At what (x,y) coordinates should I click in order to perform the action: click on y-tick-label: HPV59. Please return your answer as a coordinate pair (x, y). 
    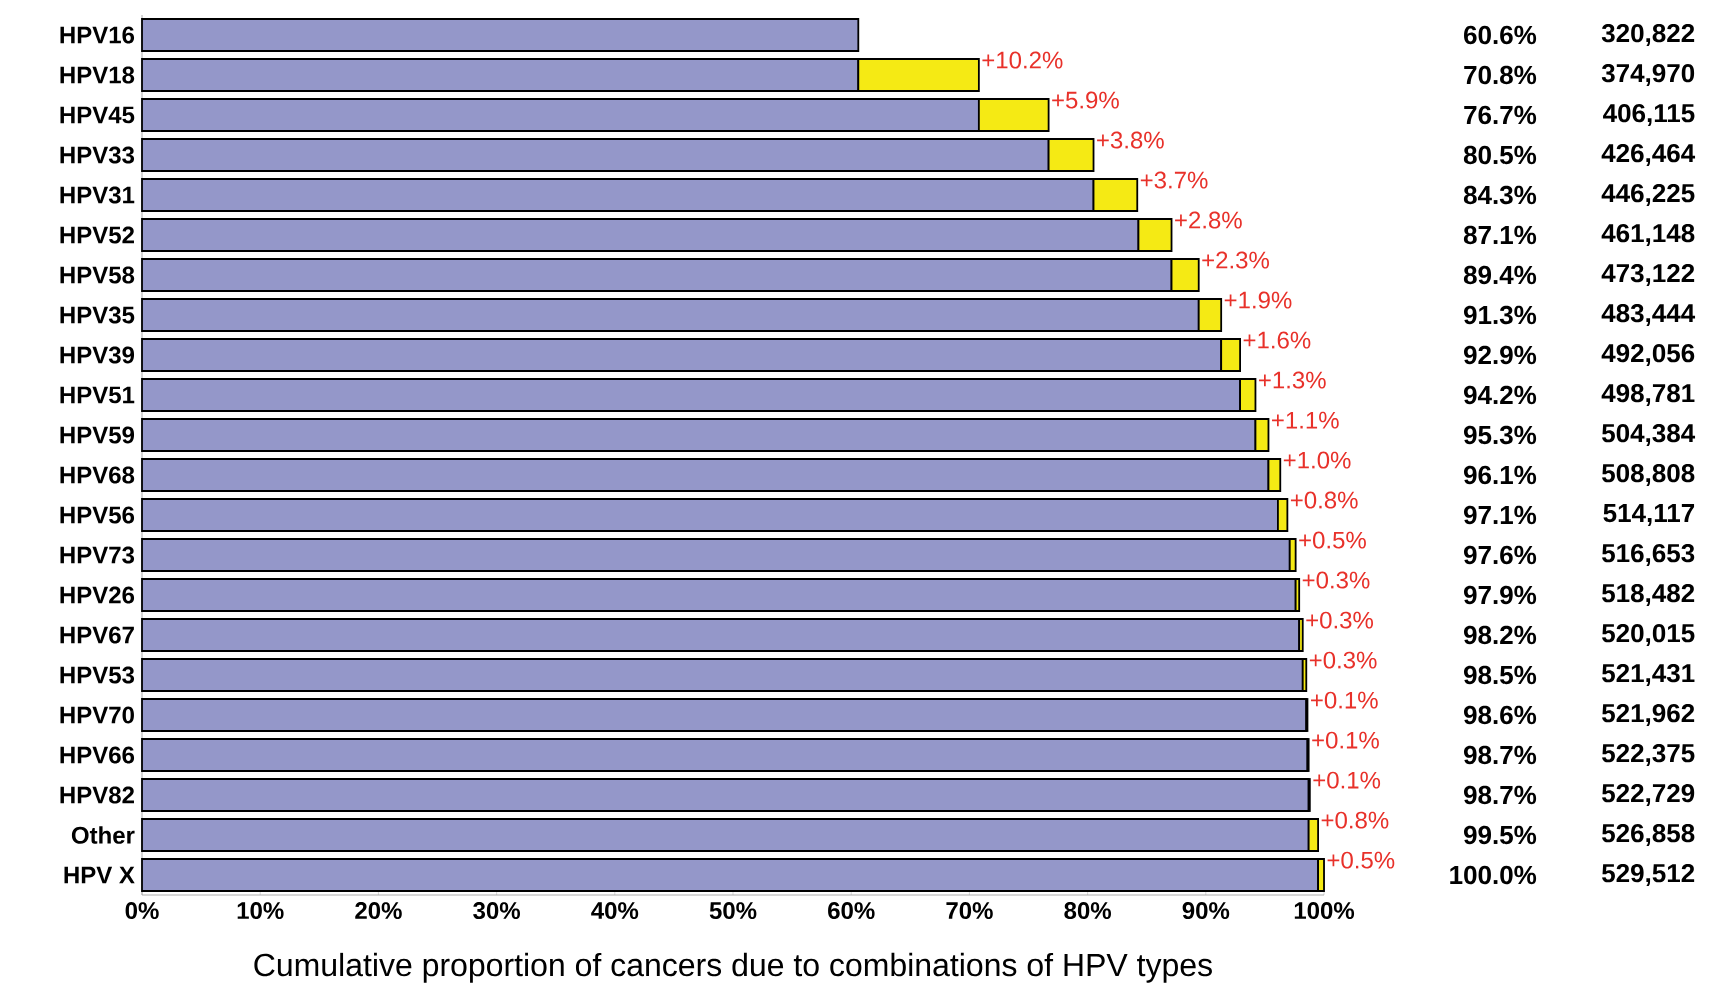
    Looking at the image, I should click on (97, 435).